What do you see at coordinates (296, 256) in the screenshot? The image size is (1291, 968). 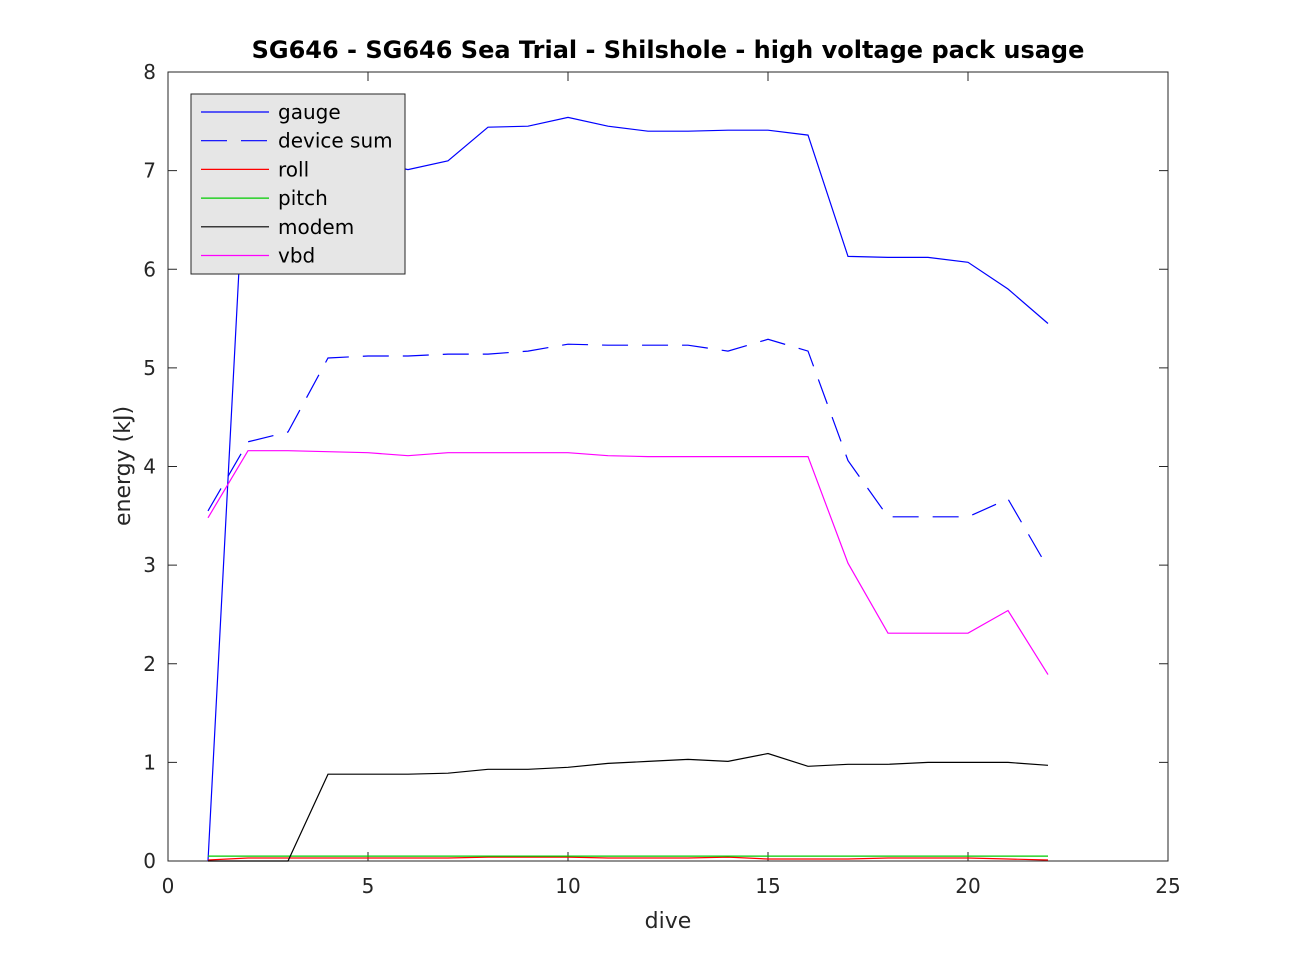 I see `legend-label: vbd` at bounding box center [296, 256].